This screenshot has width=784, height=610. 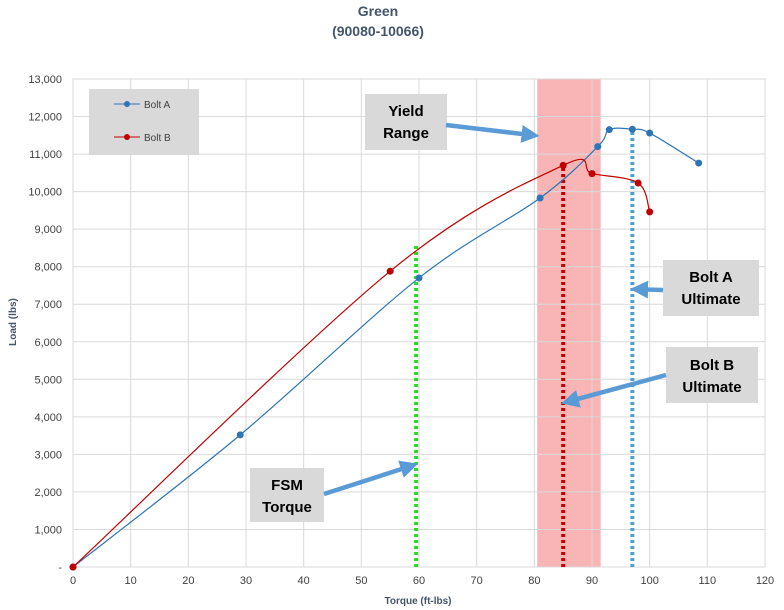 What do you see at coordinates (287, 507) in the screenshot?
I see `callout-line-2: Torque` at bounding box center [287, 507].